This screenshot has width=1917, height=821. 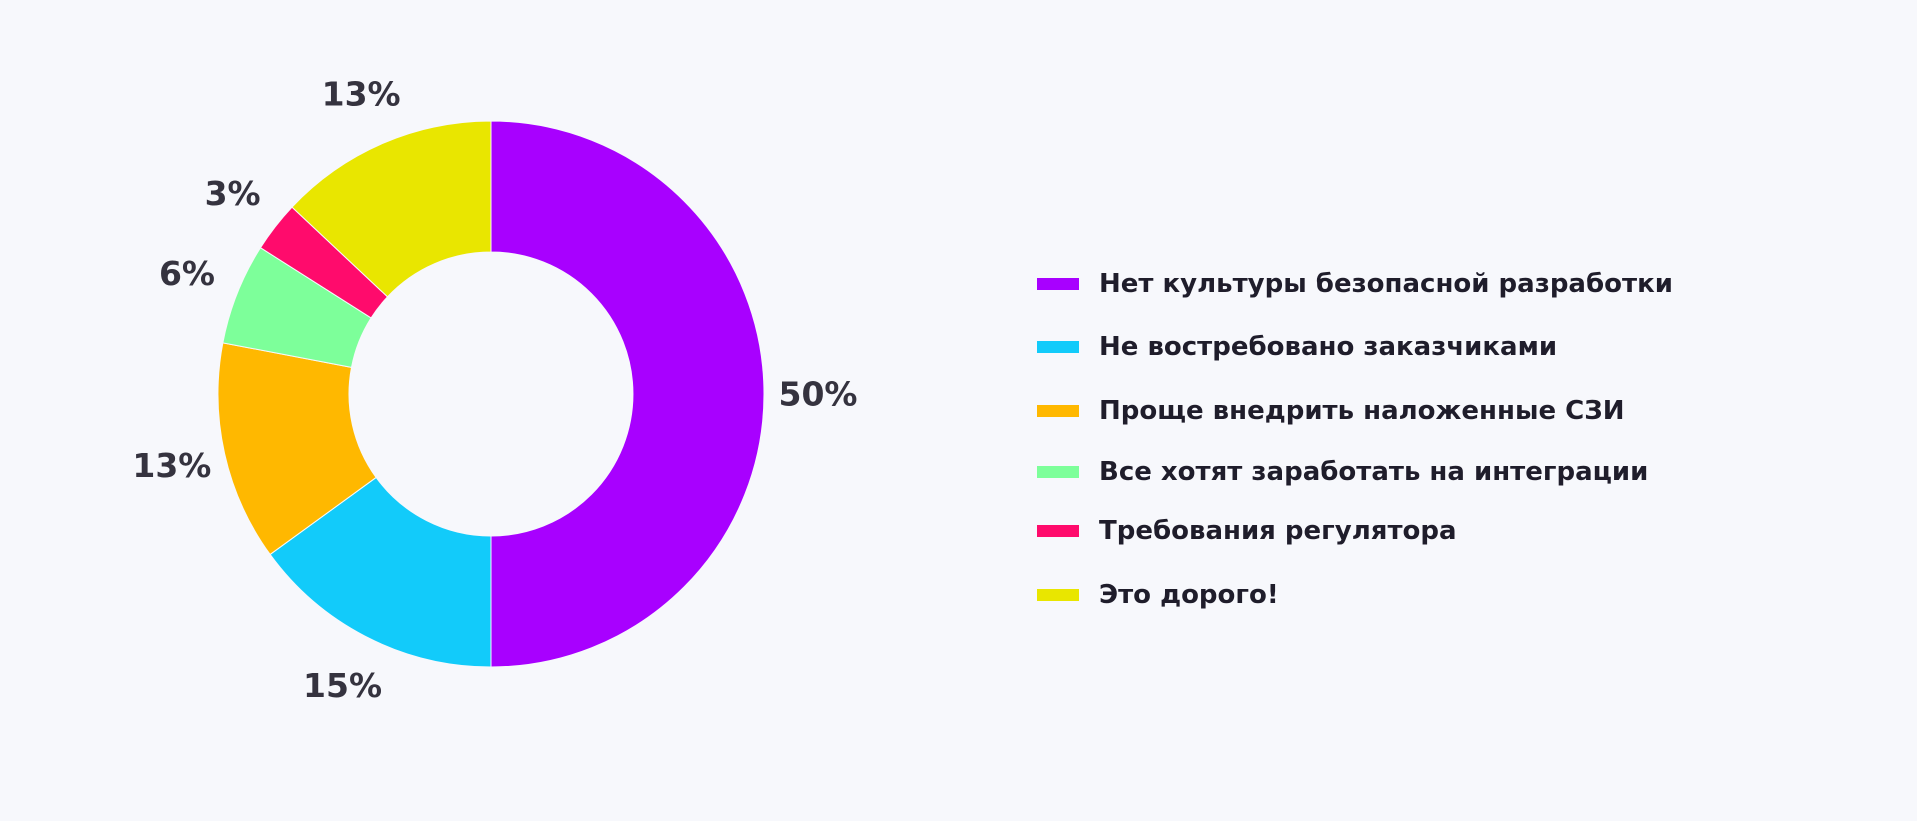 What do you see at coordinates (818, 394) in the screenshot?
I see `slice-1-percent-label: 50%` at bounding box center [818, 394].